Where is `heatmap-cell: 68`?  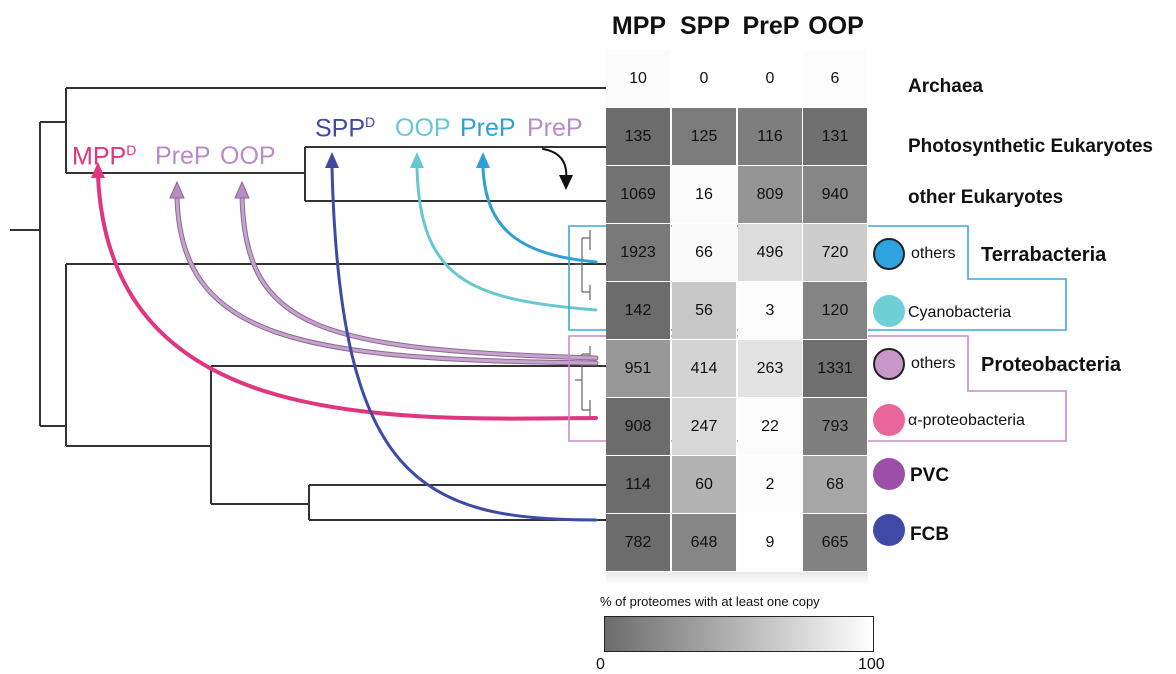
heatmap-cell: 68 is located at coordinates (835, 485).